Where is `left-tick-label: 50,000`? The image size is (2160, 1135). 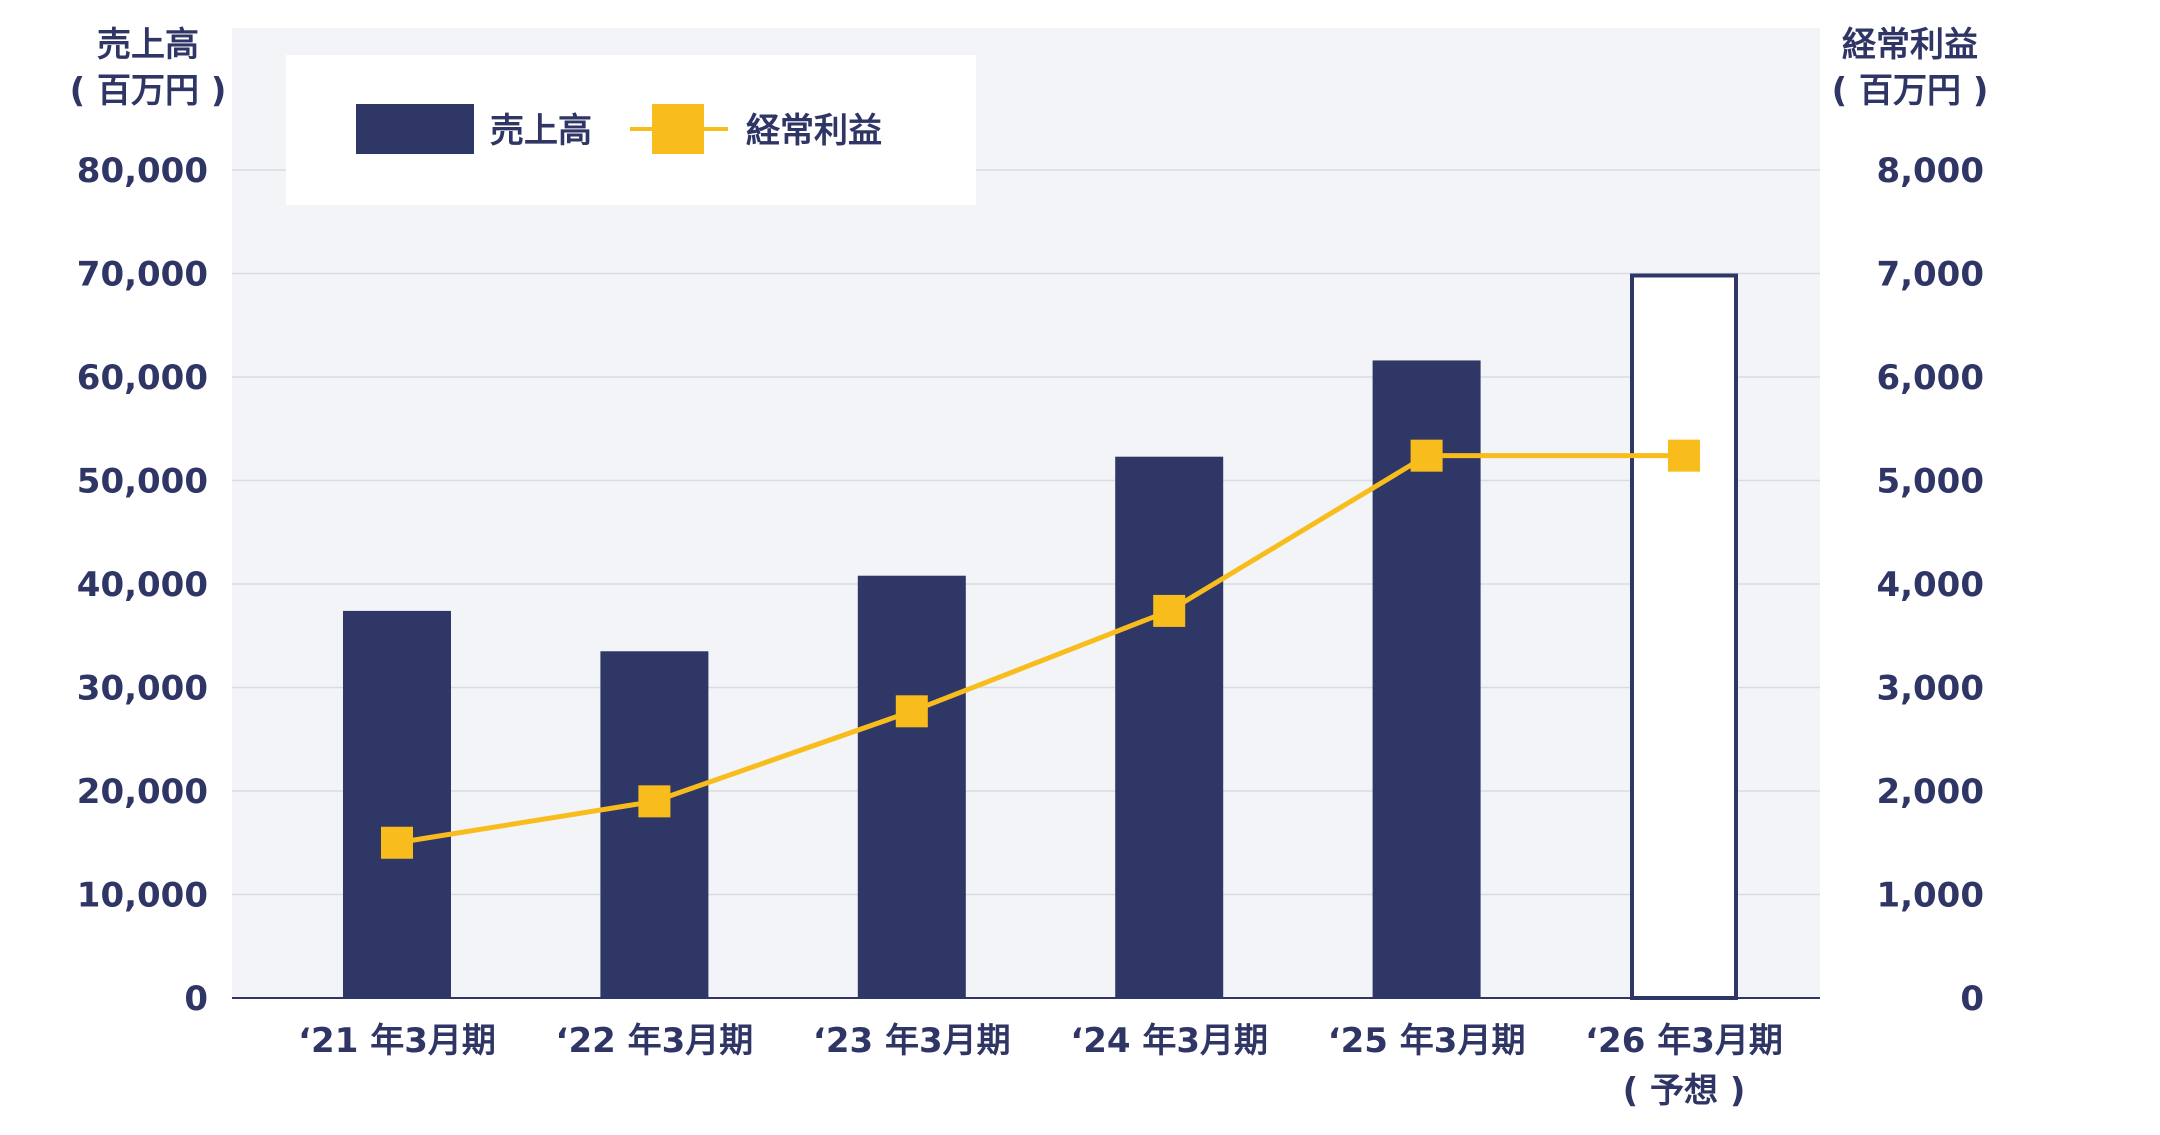 left-tick-label: 50,000 is located at coordinates (142, 482).